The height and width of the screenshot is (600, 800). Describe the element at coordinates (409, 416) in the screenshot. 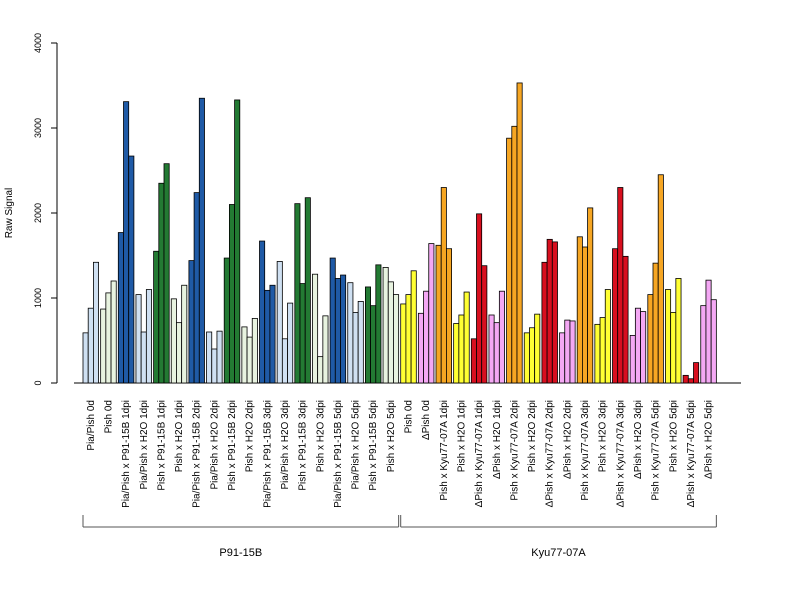

I see `x-category-label: Pish 0d` at that location.